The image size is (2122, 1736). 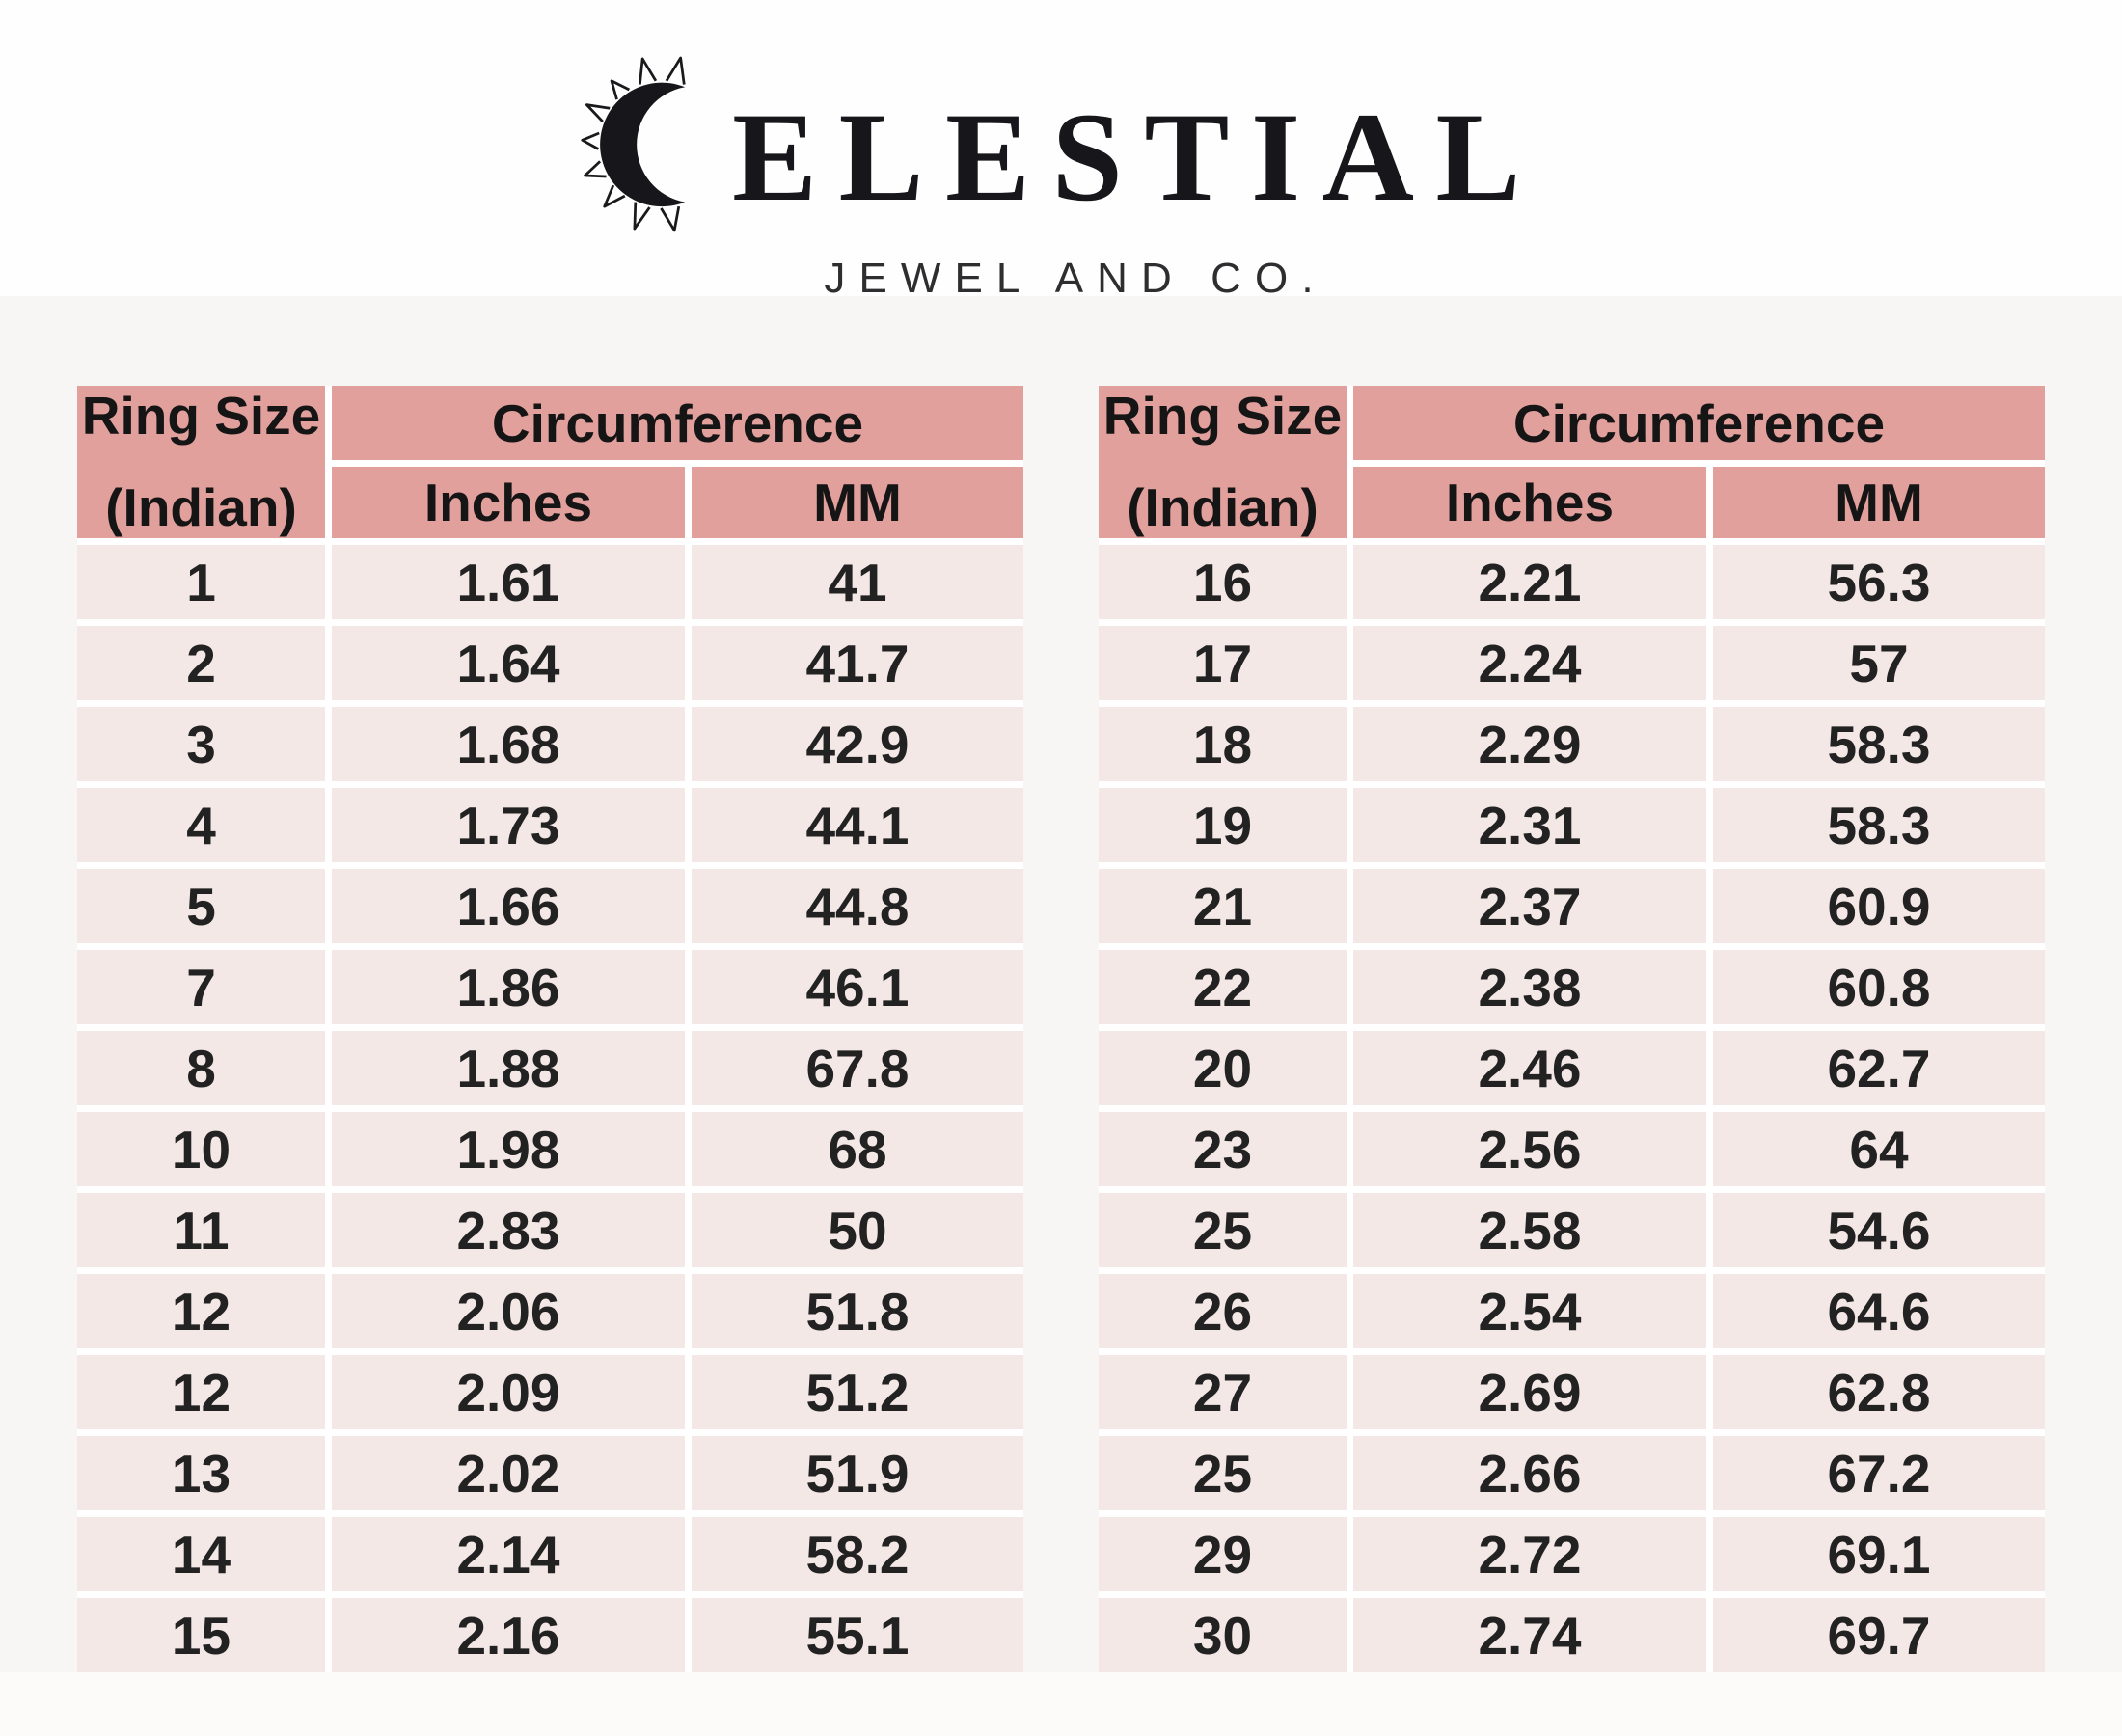 What do you see at coordinates (1530, 1311) in the screenshot?
I see `inches-cell: 2.54` at bounding box center [1530, 1311].